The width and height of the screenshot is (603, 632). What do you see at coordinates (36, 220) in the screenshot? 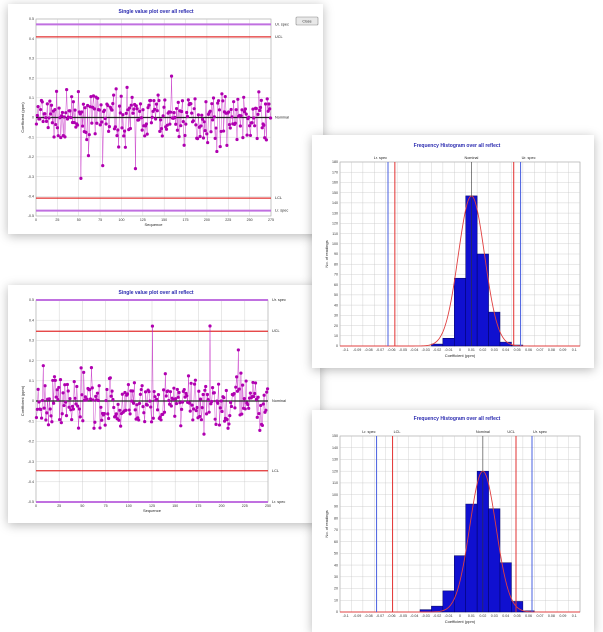
I see `x-tick-label: 0` at bounding box center [36, 220].